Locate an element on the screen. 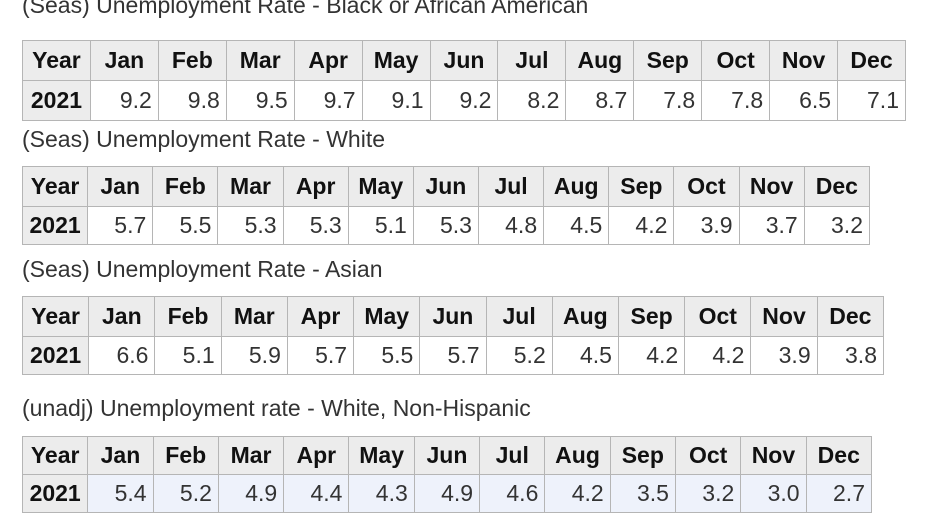 Image resolution: width=931 pixels, height=523 pixels. cell-nov: 3.7 is located at coordinates (771, 225).